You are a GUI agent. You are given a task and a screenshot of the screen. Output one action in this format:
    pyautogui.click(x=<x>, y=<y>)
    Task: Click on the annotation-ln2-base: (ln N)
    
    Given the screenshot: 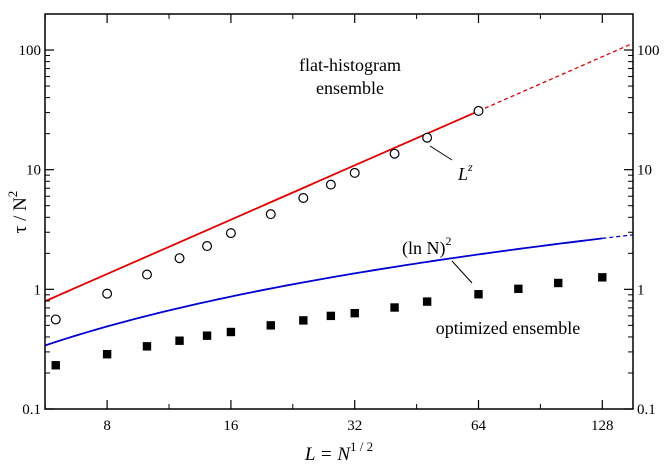 What is the action you would take?
    pyautogui.click(x=424, y=248)
    